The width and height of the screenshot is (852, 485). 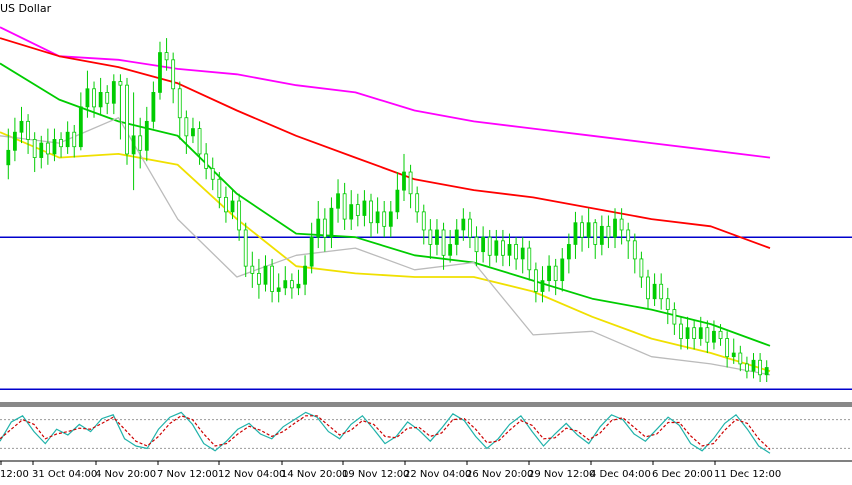 What do you see at coordinates (682, 474) in the screenshot?
I see `x-tick-label: 6 Dec 20:00` at bounding box center [682, 474].